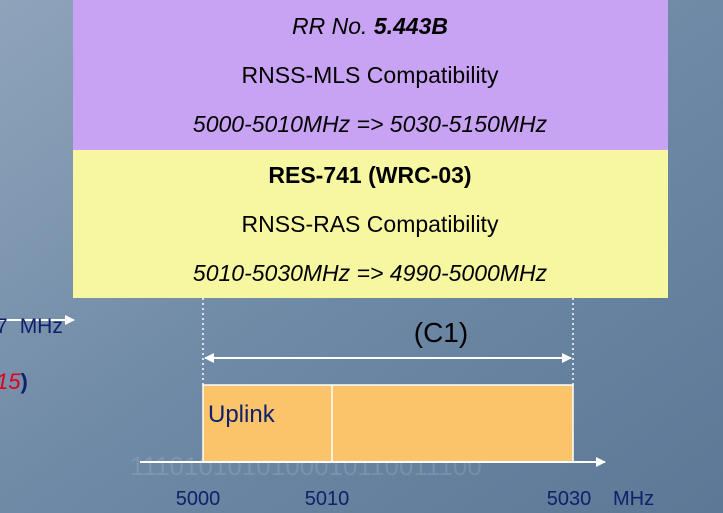 This screenshot has width=723, height=513. I want to click on span-label: (C1), so click(441, 332).